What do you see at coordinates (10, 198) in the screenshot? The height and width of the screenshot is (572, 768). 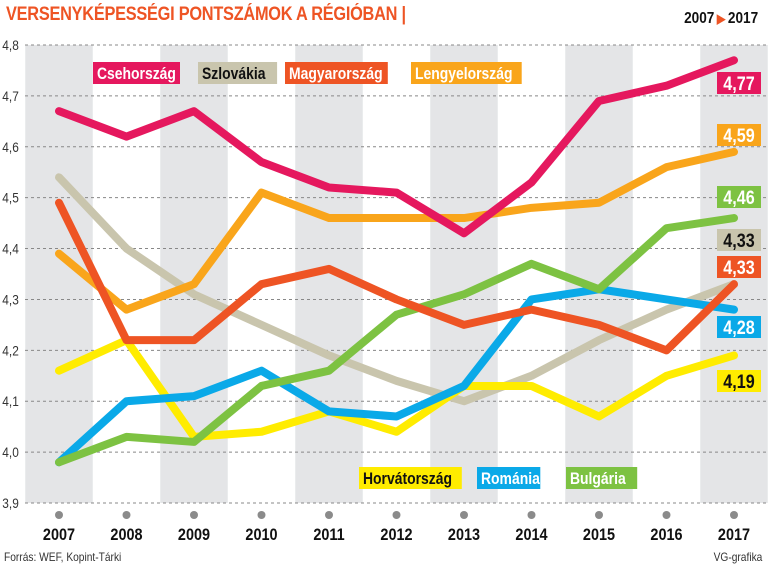 I see `y-tick-label: 4,5` at bounding box center [10, 198].